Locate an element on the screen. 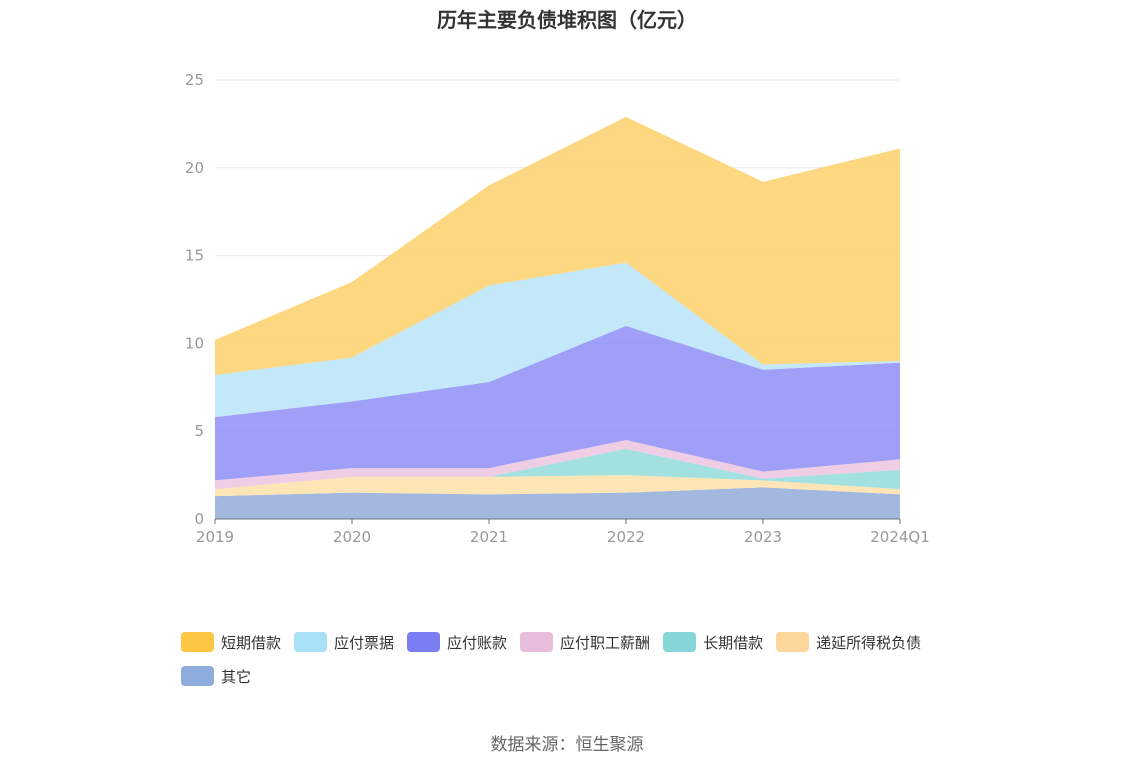 The image size is (1134, 766). chart-legend: 短期借款 应付票据 应付账款 应付职工薪酬 长期借款 递延所得税负债其它 is located at coordinates (581, 664).